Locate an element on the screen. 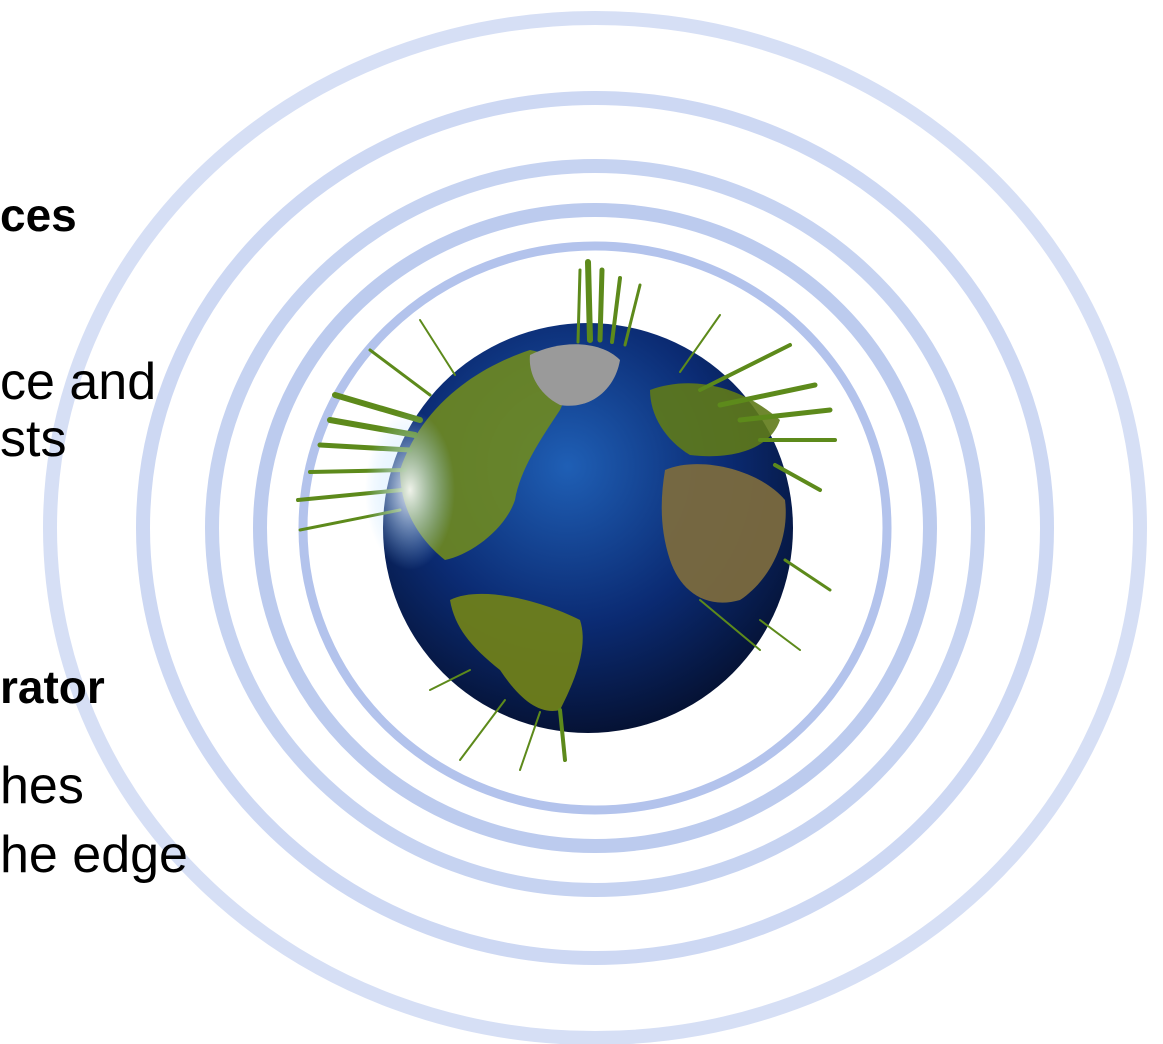  body-line-1: ce and is located at coordinates (78, 382).